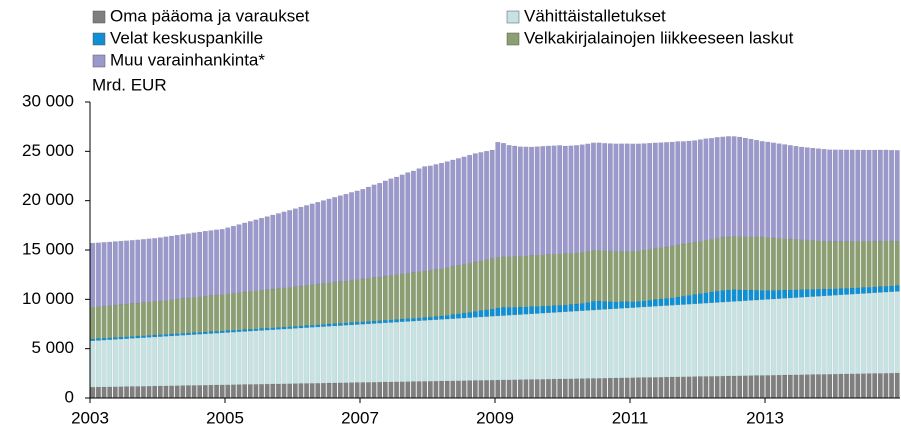 Image resolution: width=901 pixels, height=436 pixels. What do you see at coordinates (513, 17) in the screenshot?
I see `legend-swatch` at bounding box center [513, 17].